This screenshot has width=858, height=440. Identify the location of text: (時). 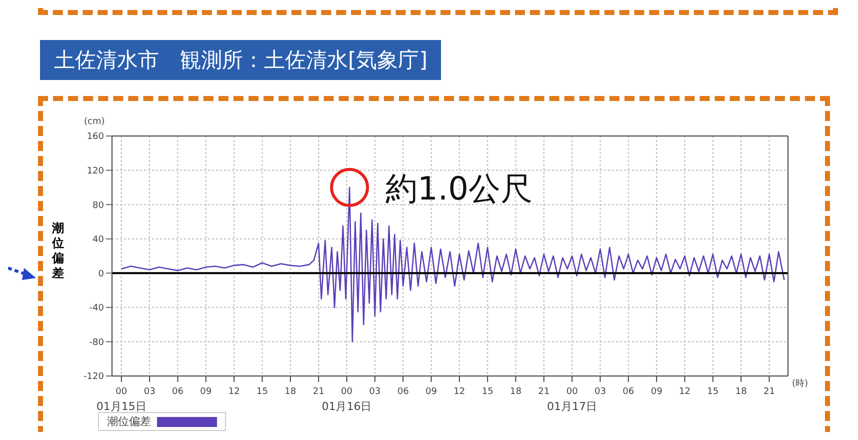
(800, 383).